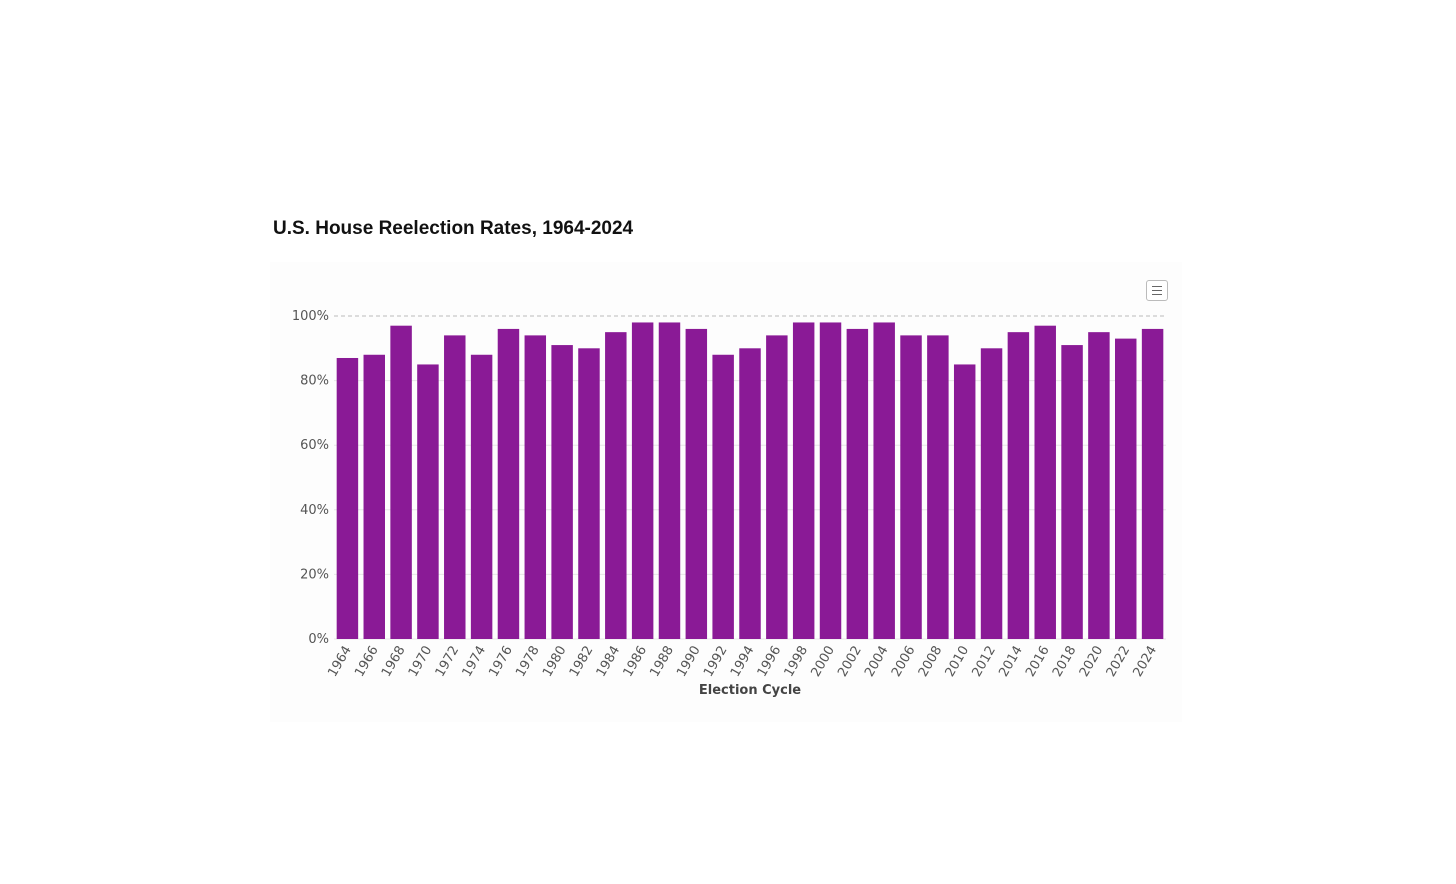 The height and width of the screenshot is (884, 1456). I want to click on bar-1970, so click(428, 501).